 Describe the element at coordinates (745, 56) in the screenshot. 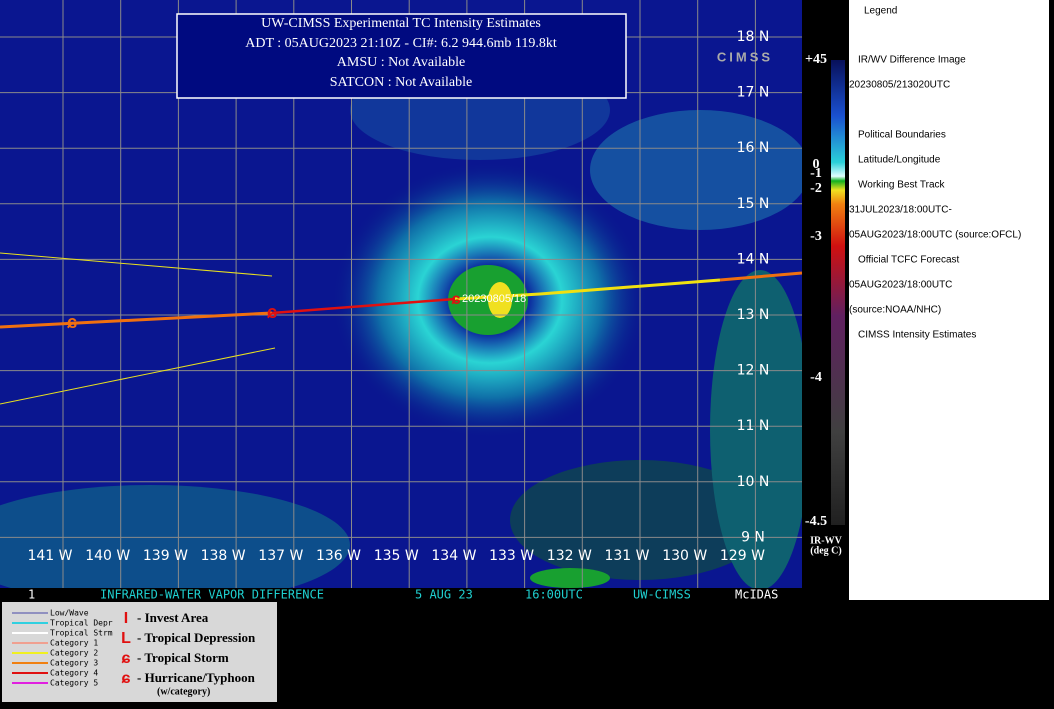

I see `cimss-logo: CIMSS` at that location.